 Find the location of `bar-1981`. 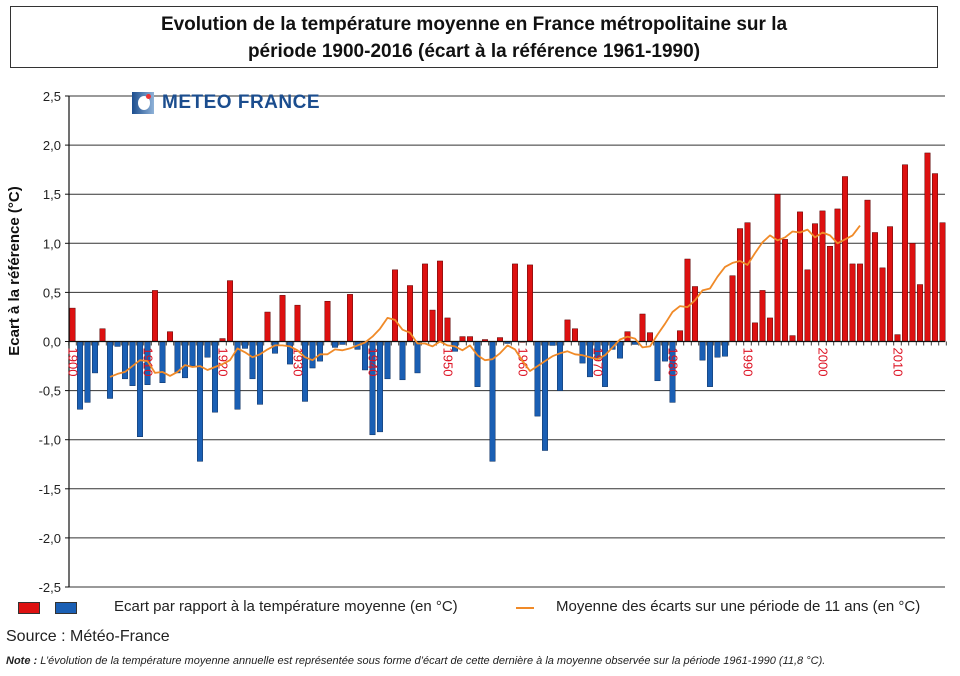

bar-1981 is located at coordinates (680, 336).